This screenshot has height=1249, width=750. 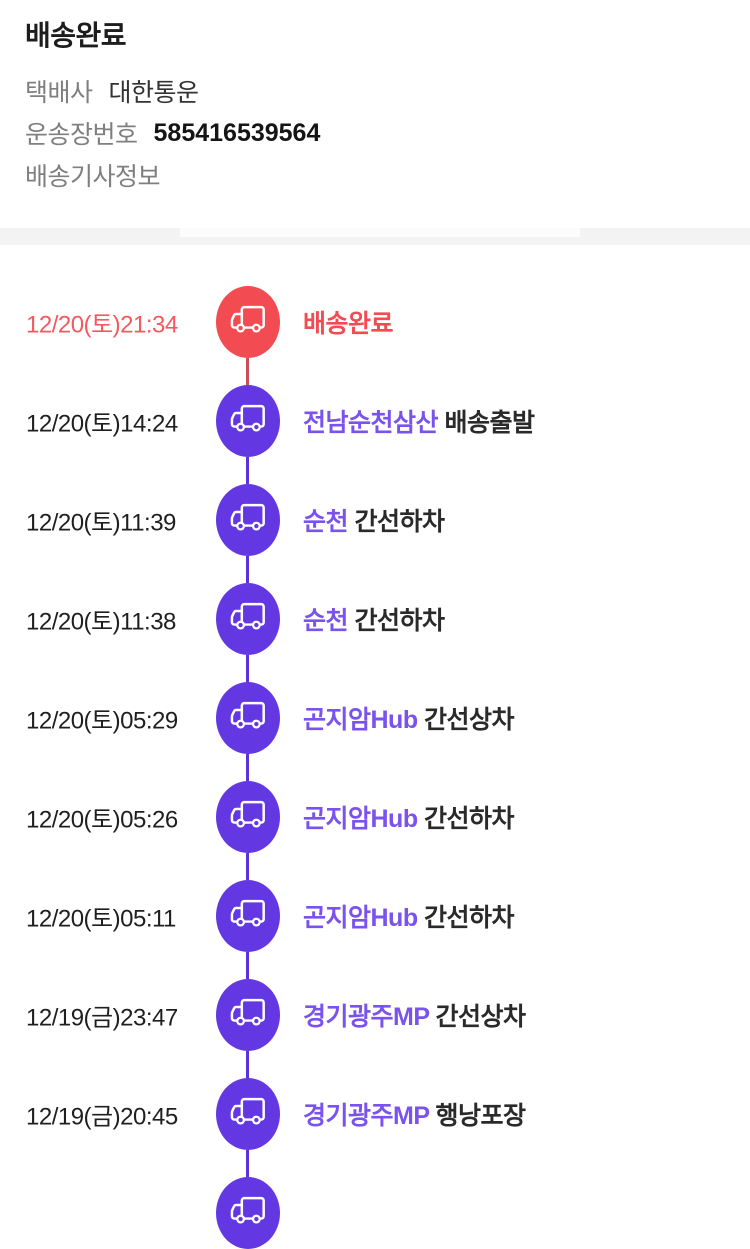 What do you see at coordinates (102, 325) in the screenshot?
I see `timeline-item-datetime: 12/20(토)21:34` at bounding box center [102, 325].